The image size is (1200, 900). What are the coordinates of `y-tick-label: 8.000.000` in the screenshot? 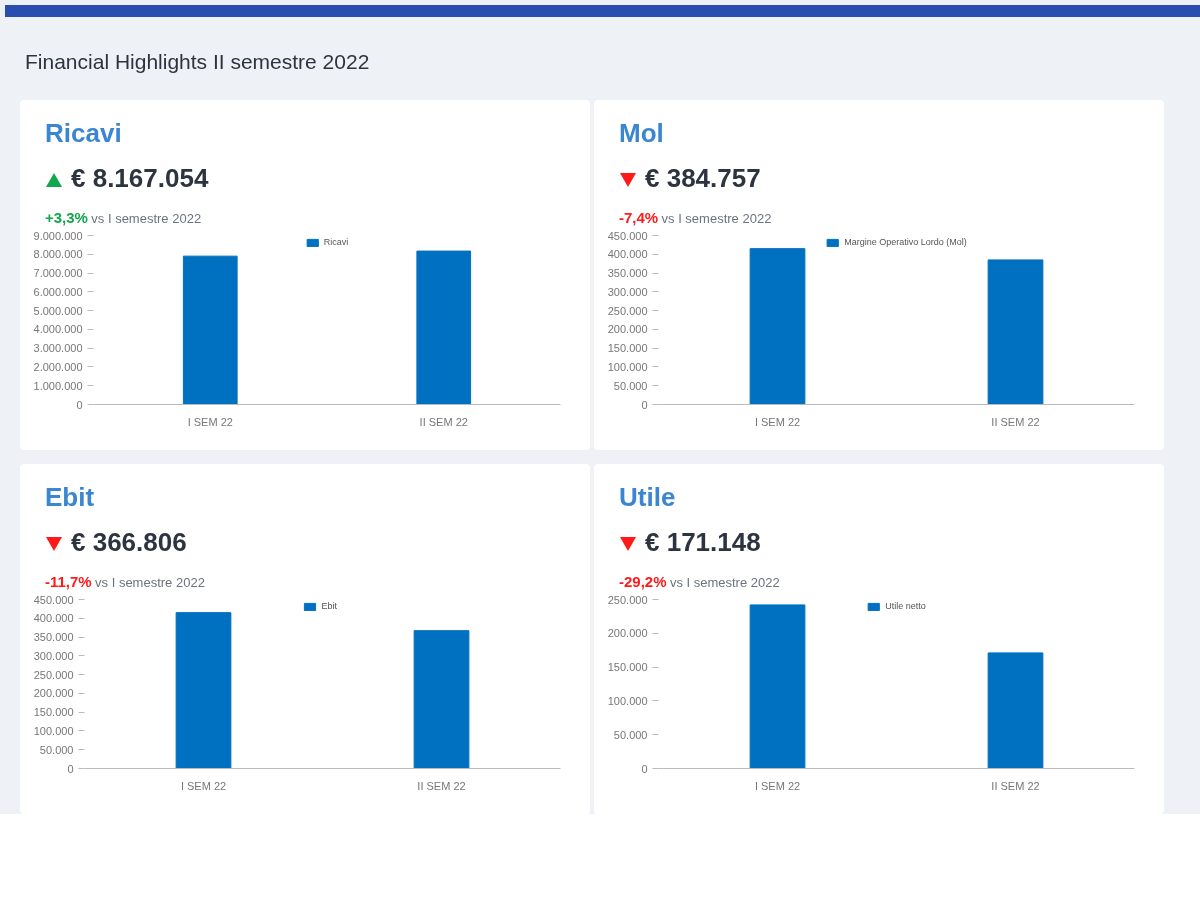 It's located at (58, 254).